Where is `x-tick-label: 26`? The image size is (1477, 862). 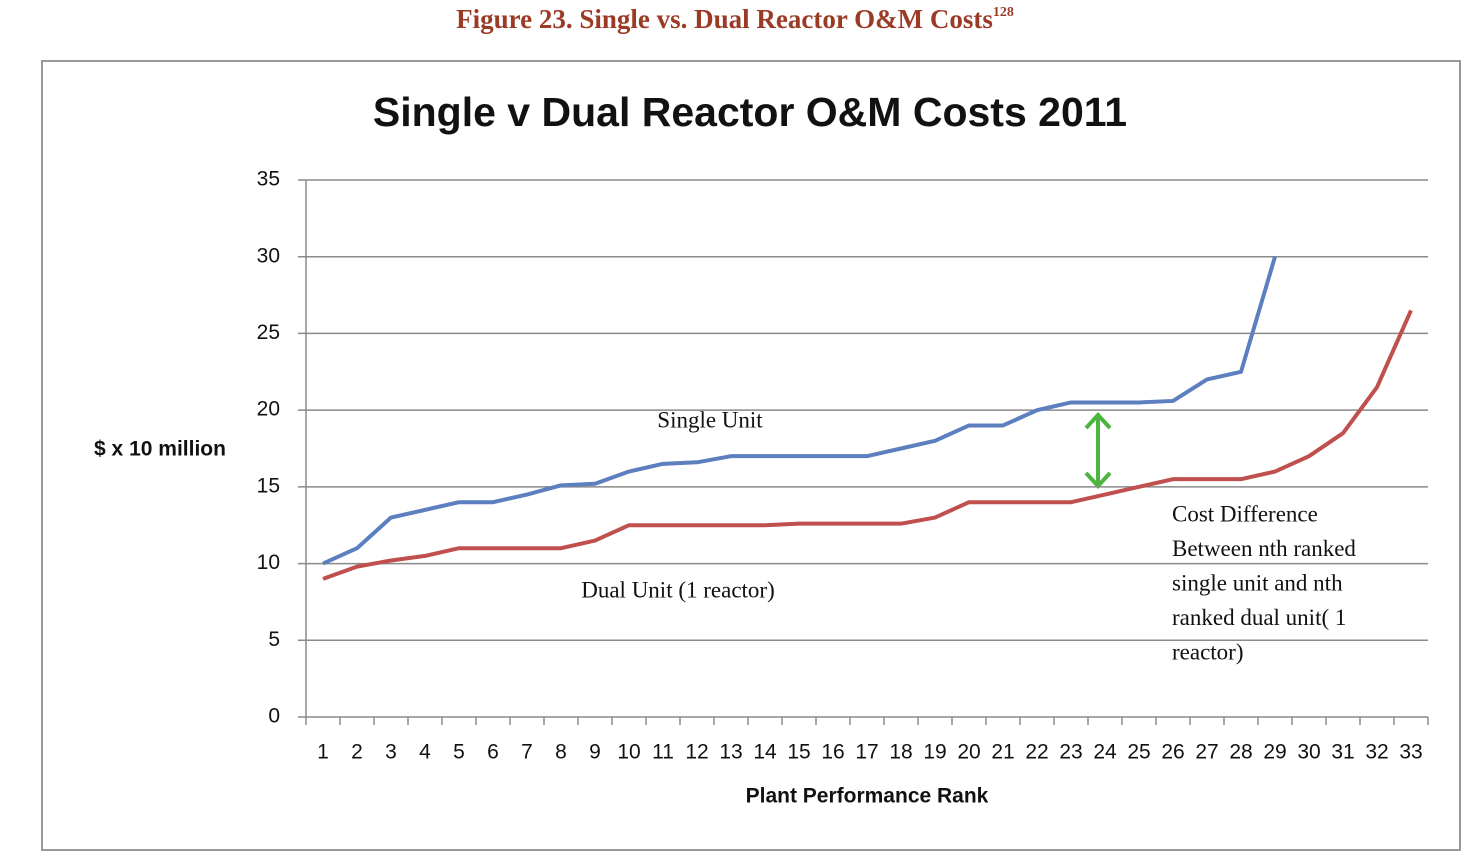
x-tick-label: 26 is located at coordinates (1172, 752).